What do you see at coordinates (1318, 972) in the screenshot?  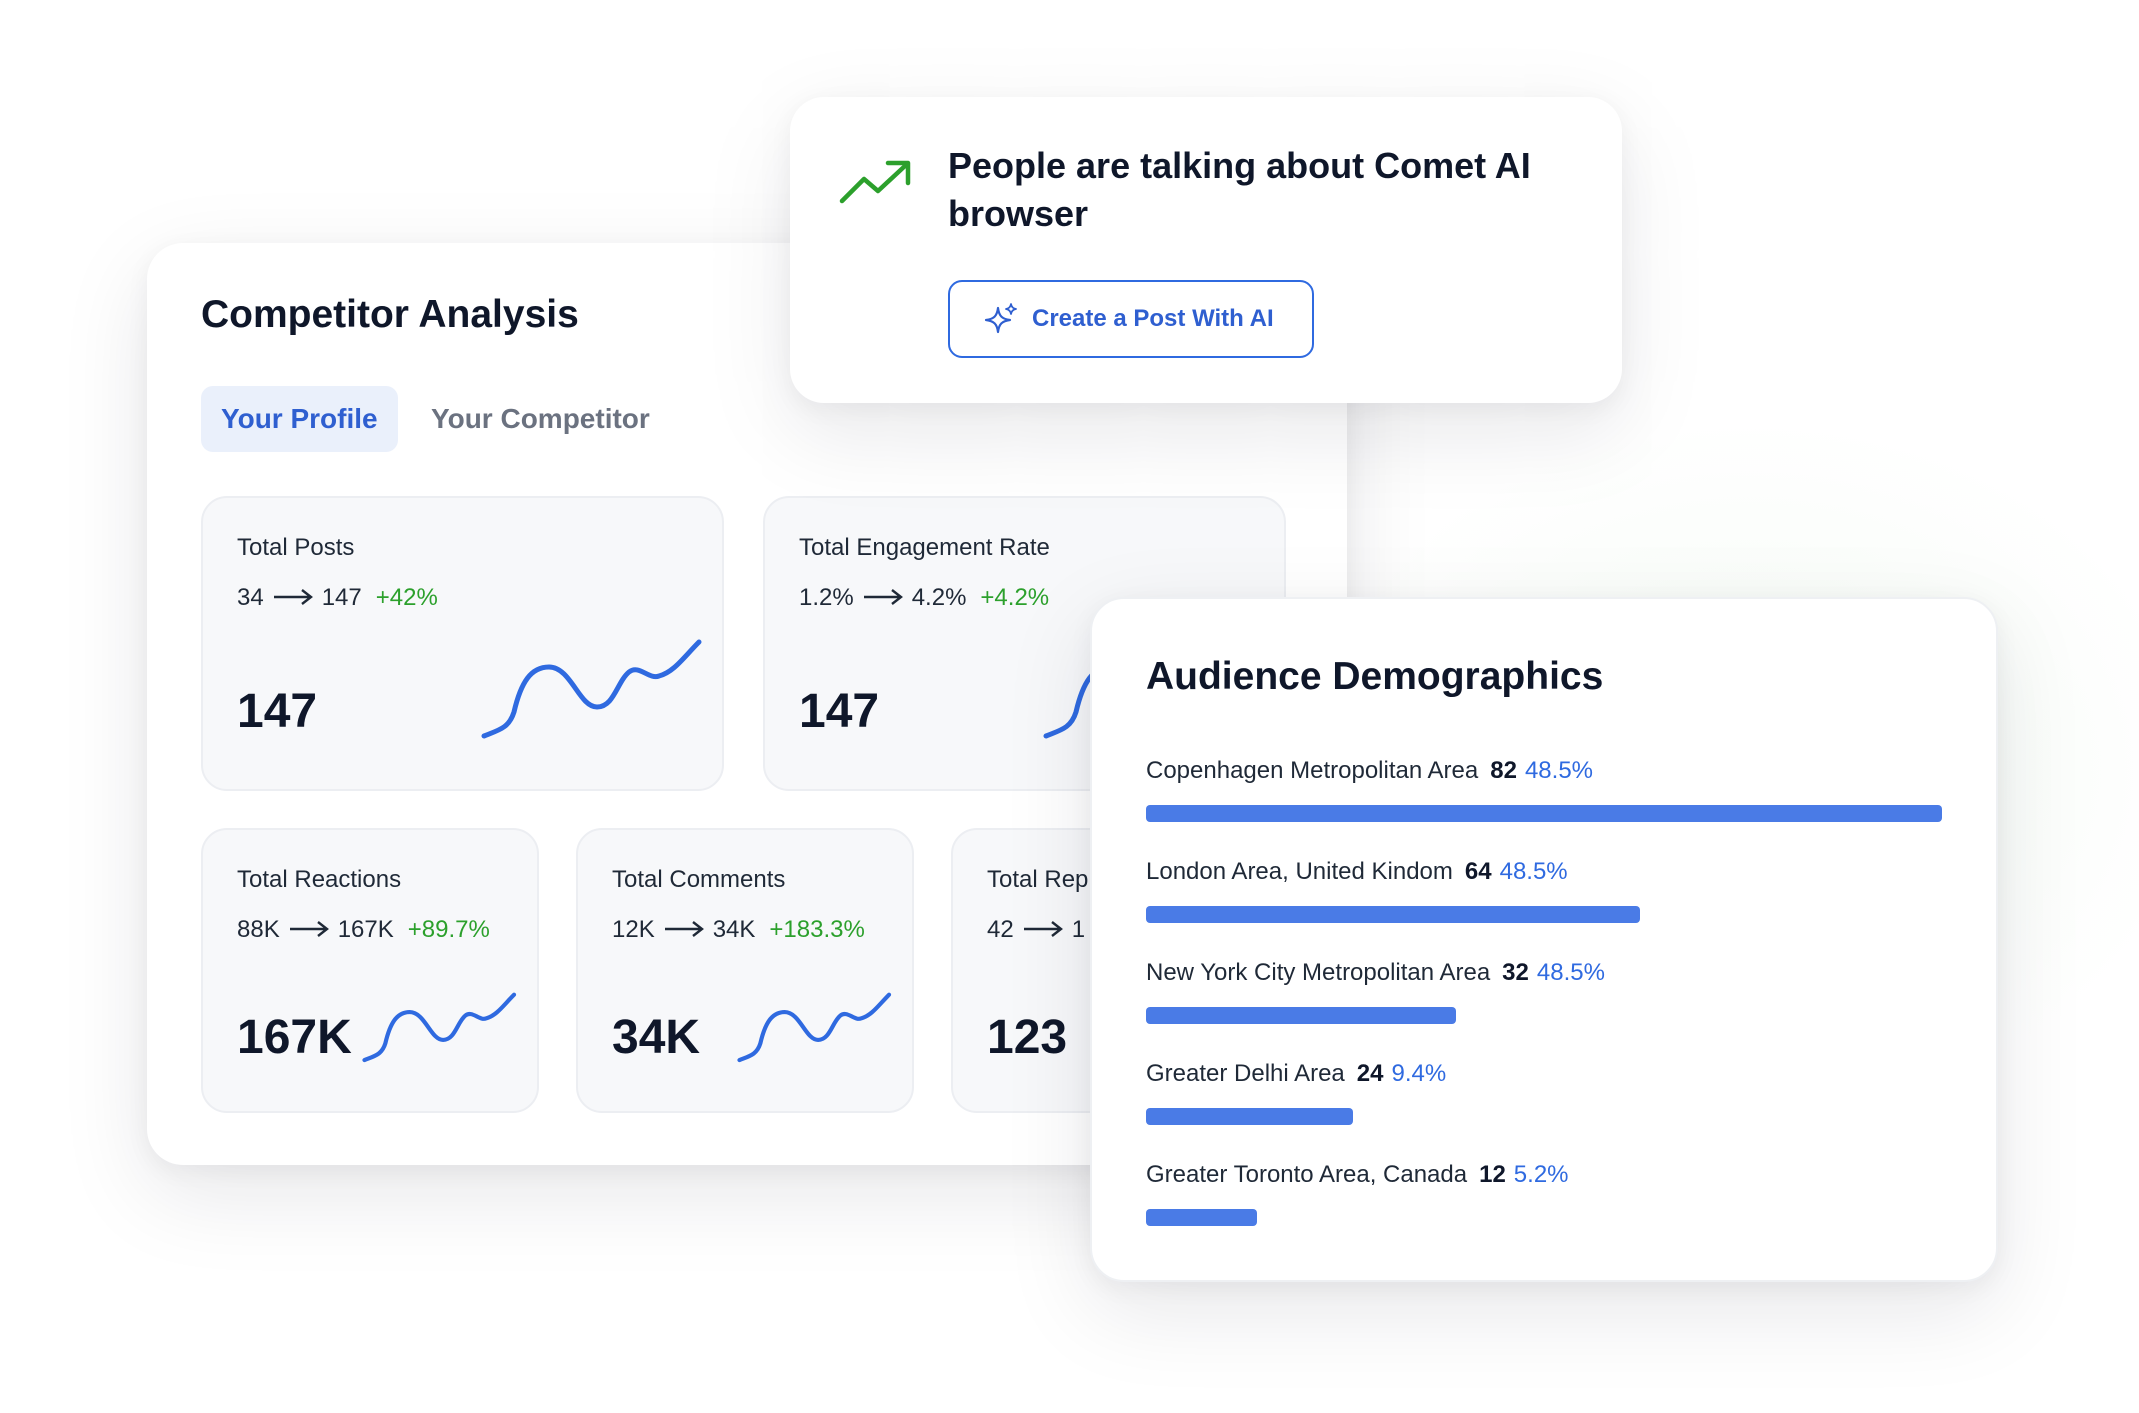 I see `location-label: New York City Metropolitan Area` at bounding box center [1318, 972].